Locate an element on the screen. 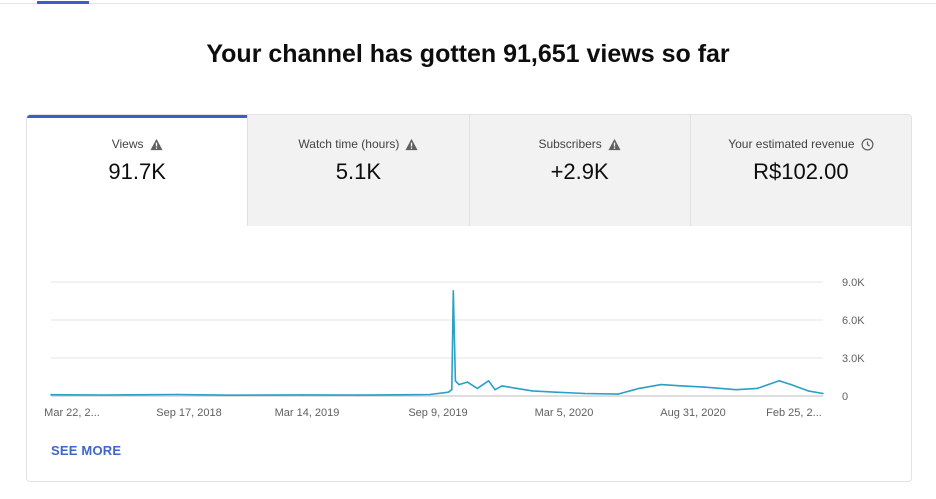 Image resolution: width=936 pixels, height=499 pixels. y-tick-label: 6.0K is located at coordinates (853, 321).